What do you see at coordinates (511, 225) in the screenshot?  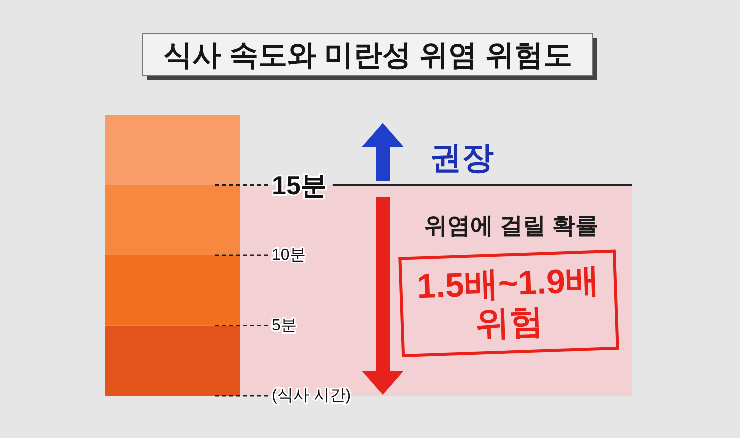 I see `band-label: 위염에 걸릴 확률` at bounding box center [511, 225].